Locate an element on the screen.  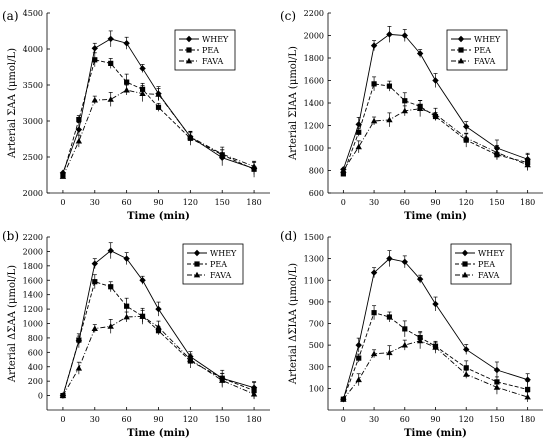
panel-label: (d) is located at coordinates (288, 236).